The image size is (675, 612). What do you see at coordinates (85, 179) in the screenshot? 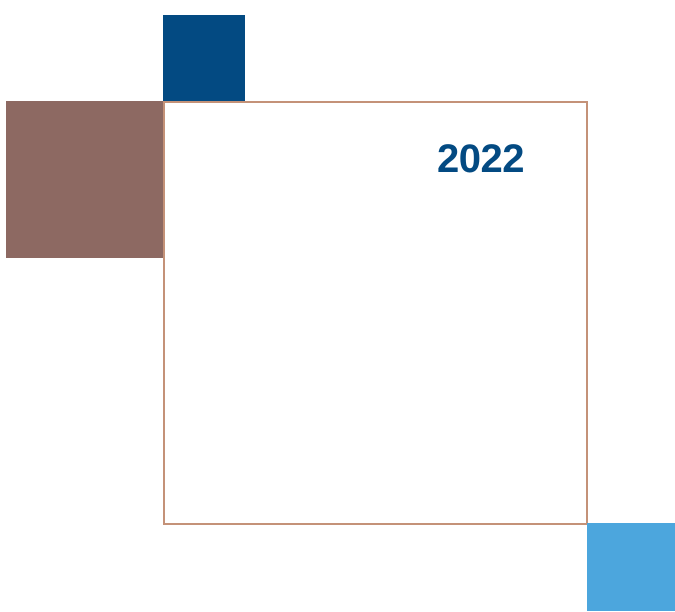
I see `mauve-square-decoration` at bounding box center [85, 179].